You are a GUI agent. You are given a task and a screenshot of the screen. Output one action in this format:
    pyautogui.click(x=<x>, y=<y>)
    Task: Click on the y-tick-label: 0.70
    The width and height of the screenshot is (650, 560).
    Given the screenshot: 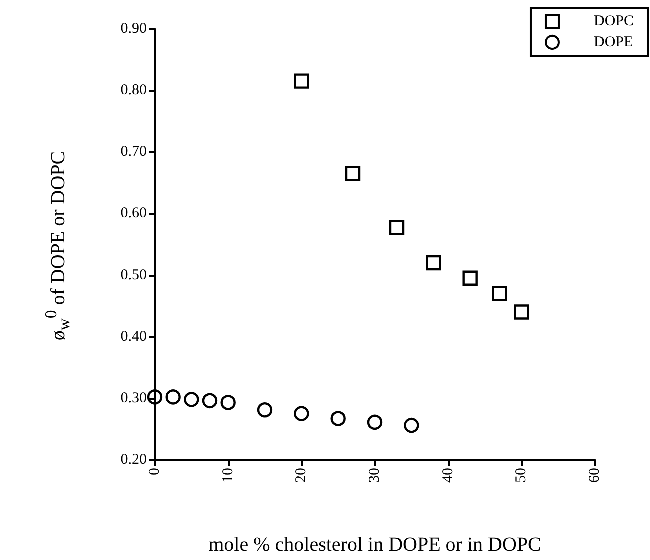 What is the action you would take?
    pyautogui.click(x=133, y=152)
    